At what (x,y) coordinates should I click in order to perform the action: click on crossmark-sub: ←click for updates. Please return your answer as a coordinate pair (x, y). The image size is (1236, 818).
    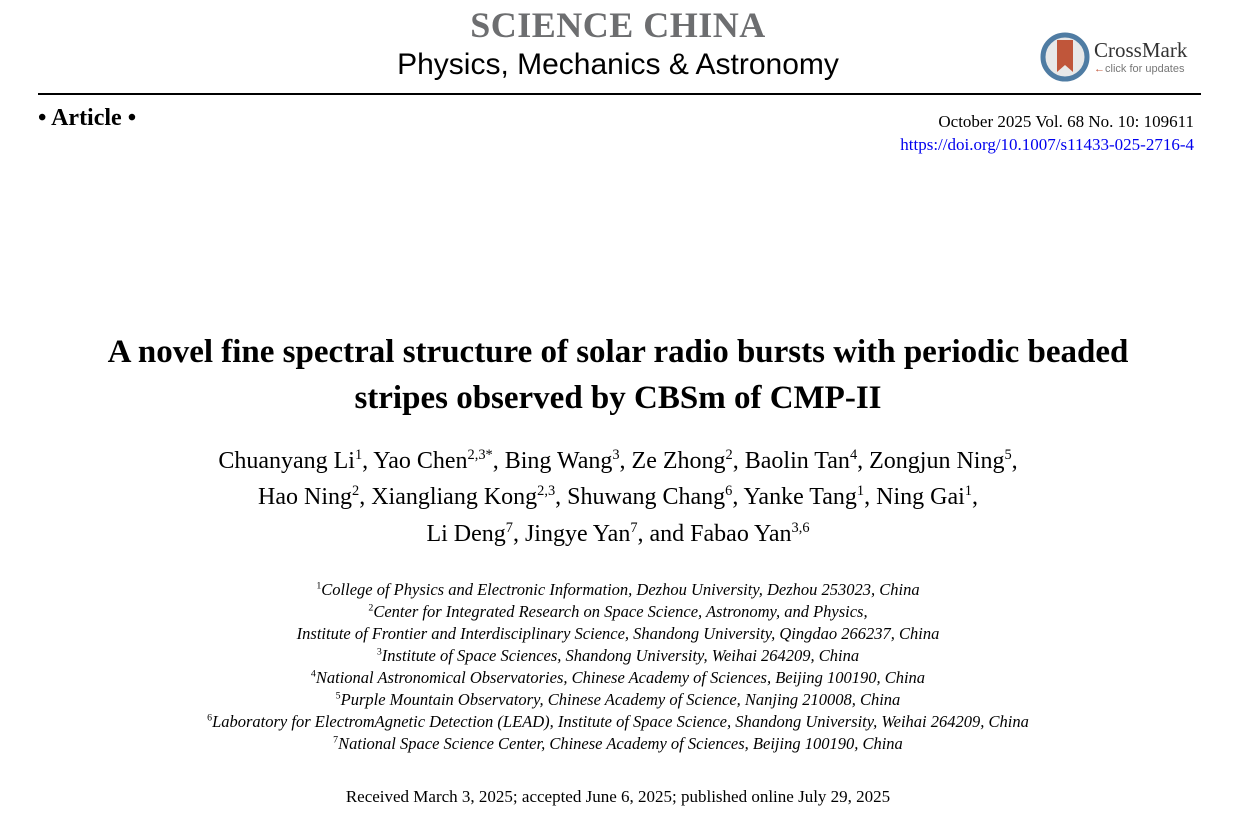
    Looking at the image, I should click on (1139, 69).